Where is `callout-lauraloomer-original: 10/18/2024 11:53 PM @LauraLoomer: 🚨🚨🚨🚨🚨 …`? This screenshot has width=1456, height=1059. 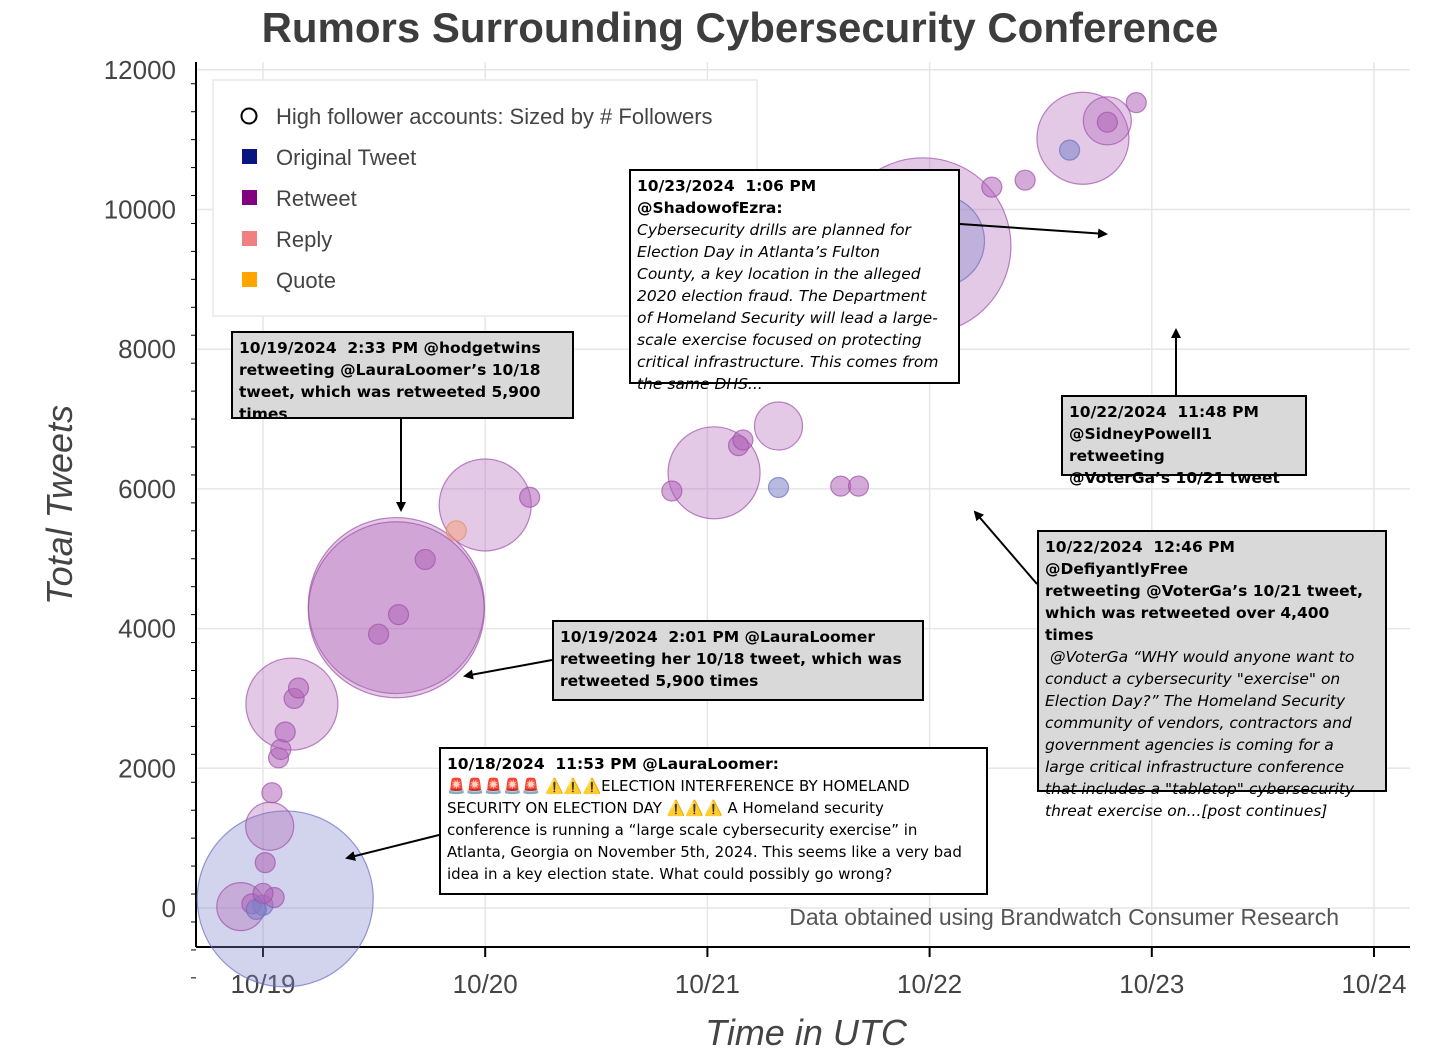 callout-lauraloomer-original: 10/18/2024 11:53 PM @LauraLoomer: 🚨🚨🚨🚨🚨 … is located at coordinates (713, 821).